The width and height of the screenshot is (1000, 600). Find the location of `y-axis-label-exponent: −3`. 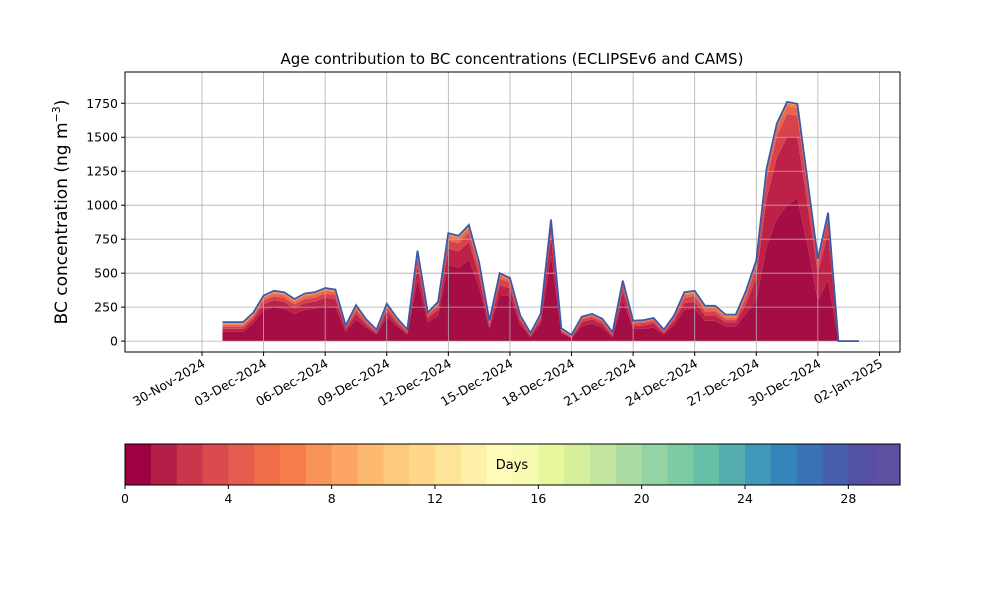

y-axis-label-exponent: −3 is located at coordinates (56, 114).